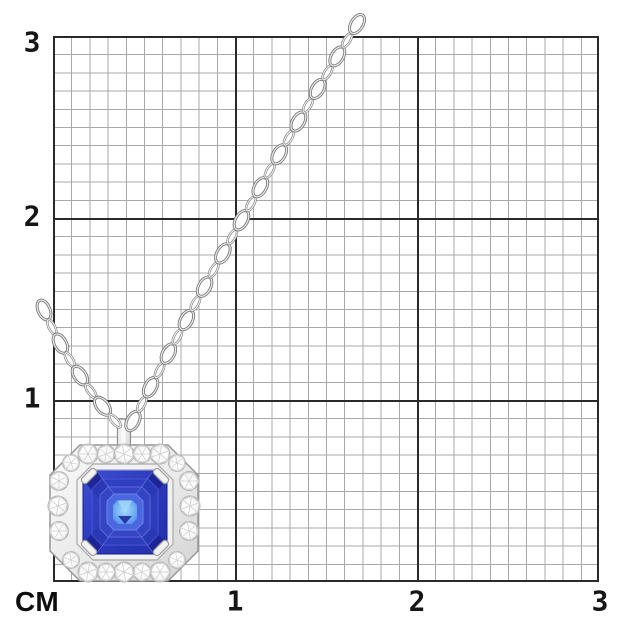  Describe the element at coordinates (32, 398) in the screenshot. I see `y-axis-label-1: 1` at that location.